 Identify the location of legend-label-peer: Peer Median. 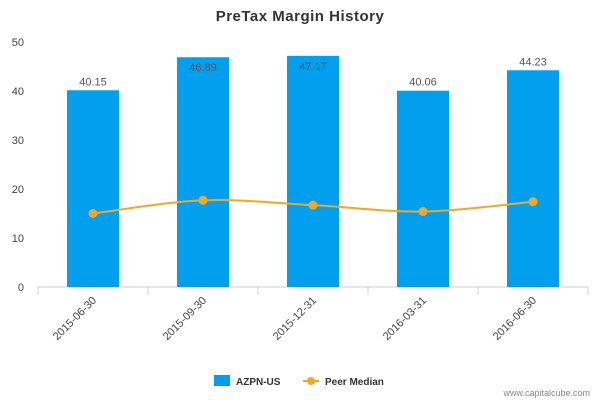
(354, 382).